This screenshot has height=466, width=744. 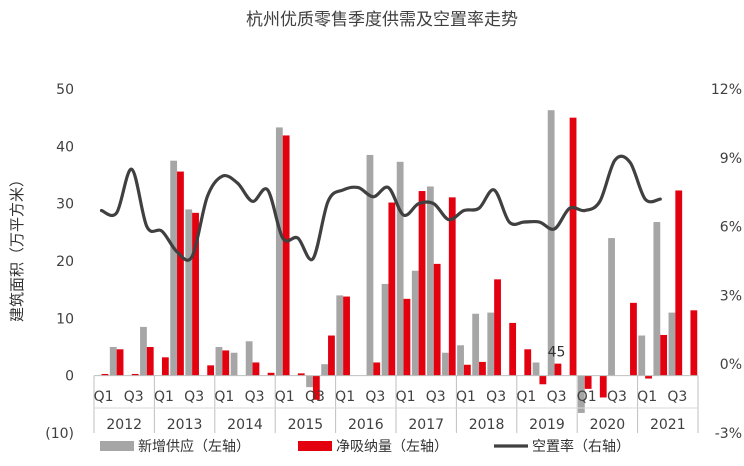 I want to click on y-tick-label-5: 40, so click(x=65, y=147).